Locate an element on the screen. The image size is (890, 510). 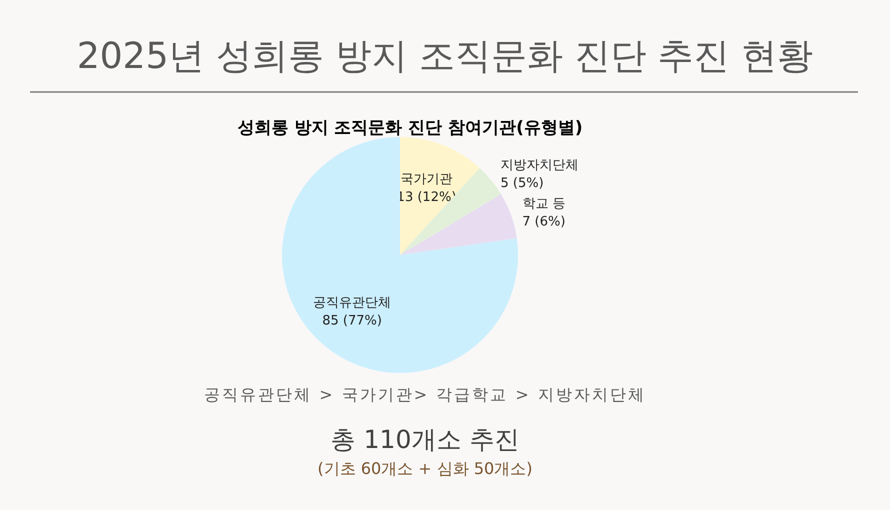
text: 총 110개소 추진 is located at coordinates (425, 439).